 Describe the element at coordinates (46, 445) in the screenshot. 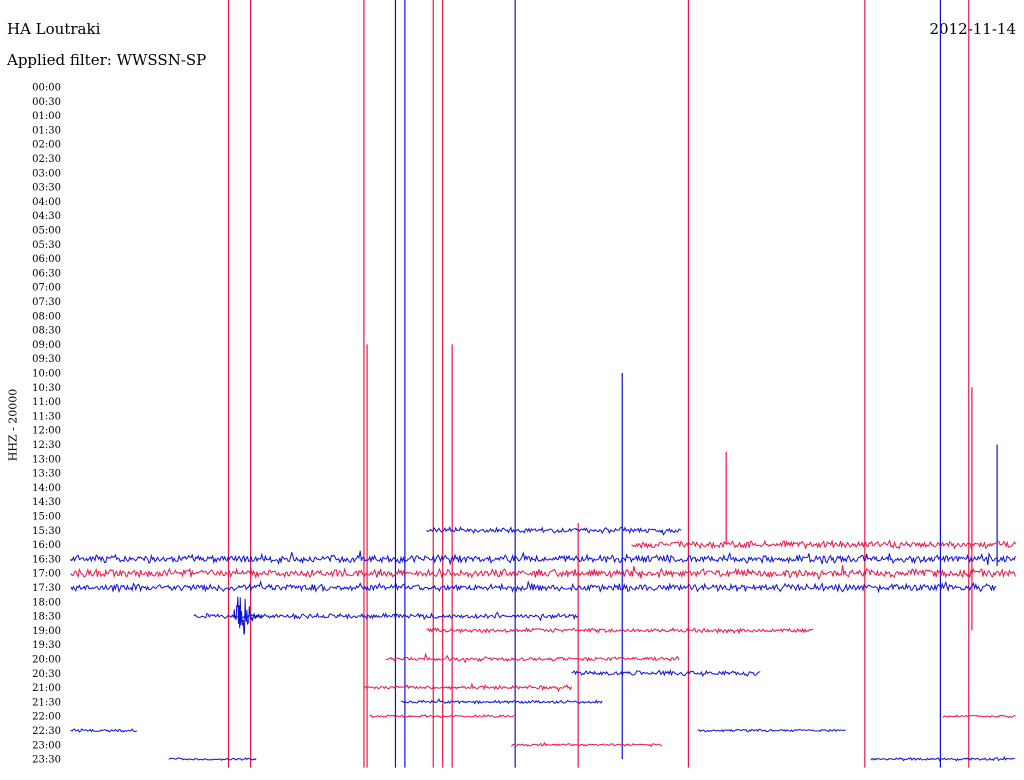

I see `row-tick-label: 12:30` at that location.